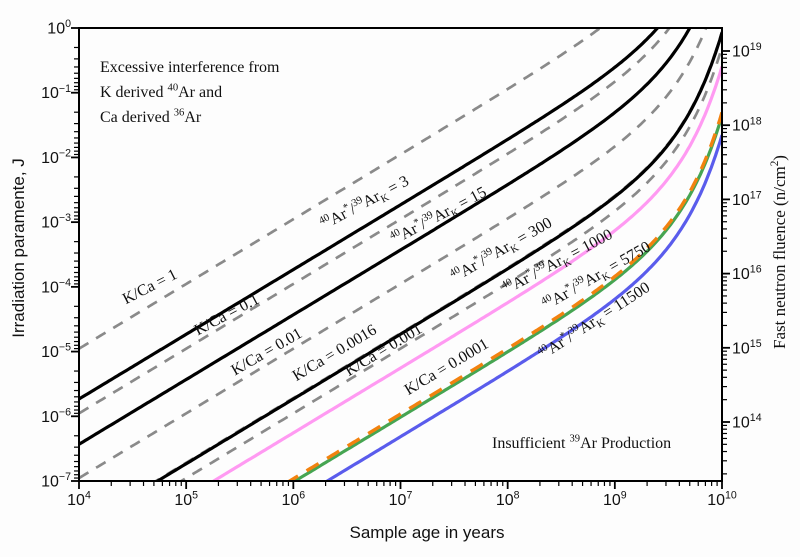 The width and height of the screenshot is (800, 557). Describe the element at coordinates (18, 248) in the screenshot. I see `y-axis-left-title: Irradiation paramente, J` at that location.